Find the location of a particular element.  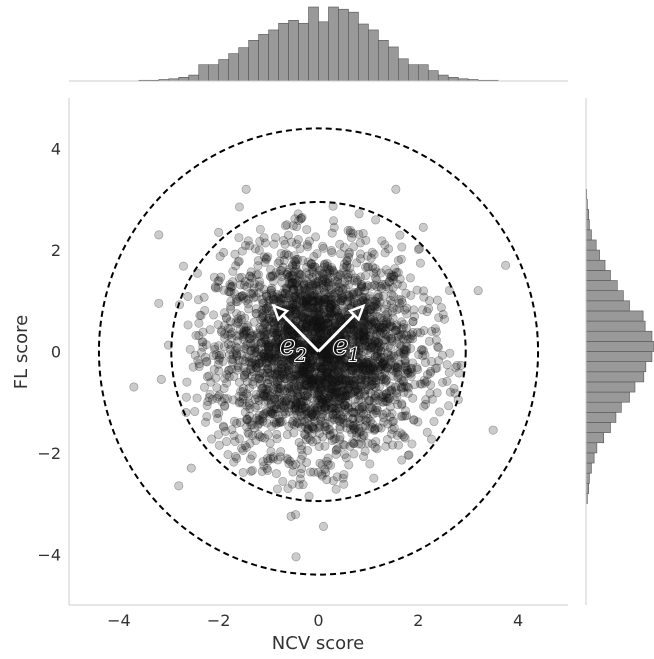

y-tick-label: −4 is located at coordinates (49, 554).